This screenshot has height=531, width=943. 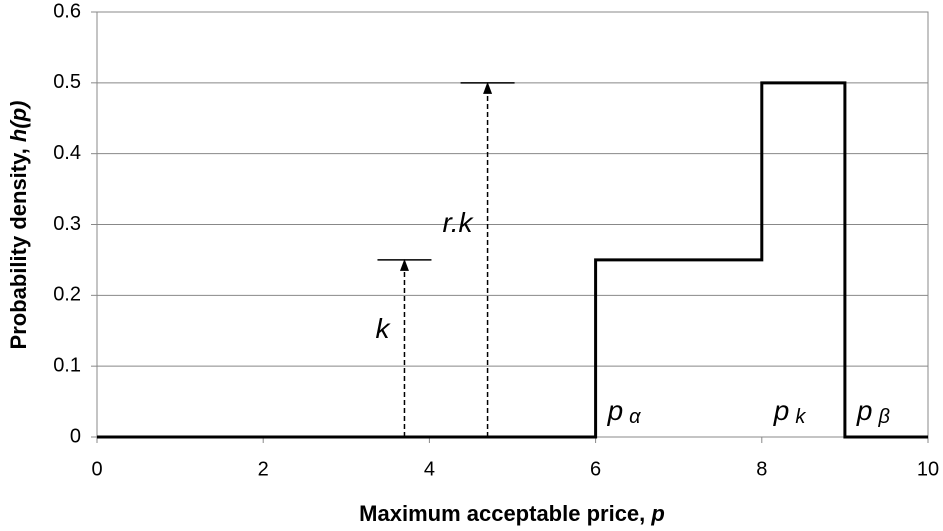 I want to click on y-tick-label: 0.5, so click(x=67, y=82).